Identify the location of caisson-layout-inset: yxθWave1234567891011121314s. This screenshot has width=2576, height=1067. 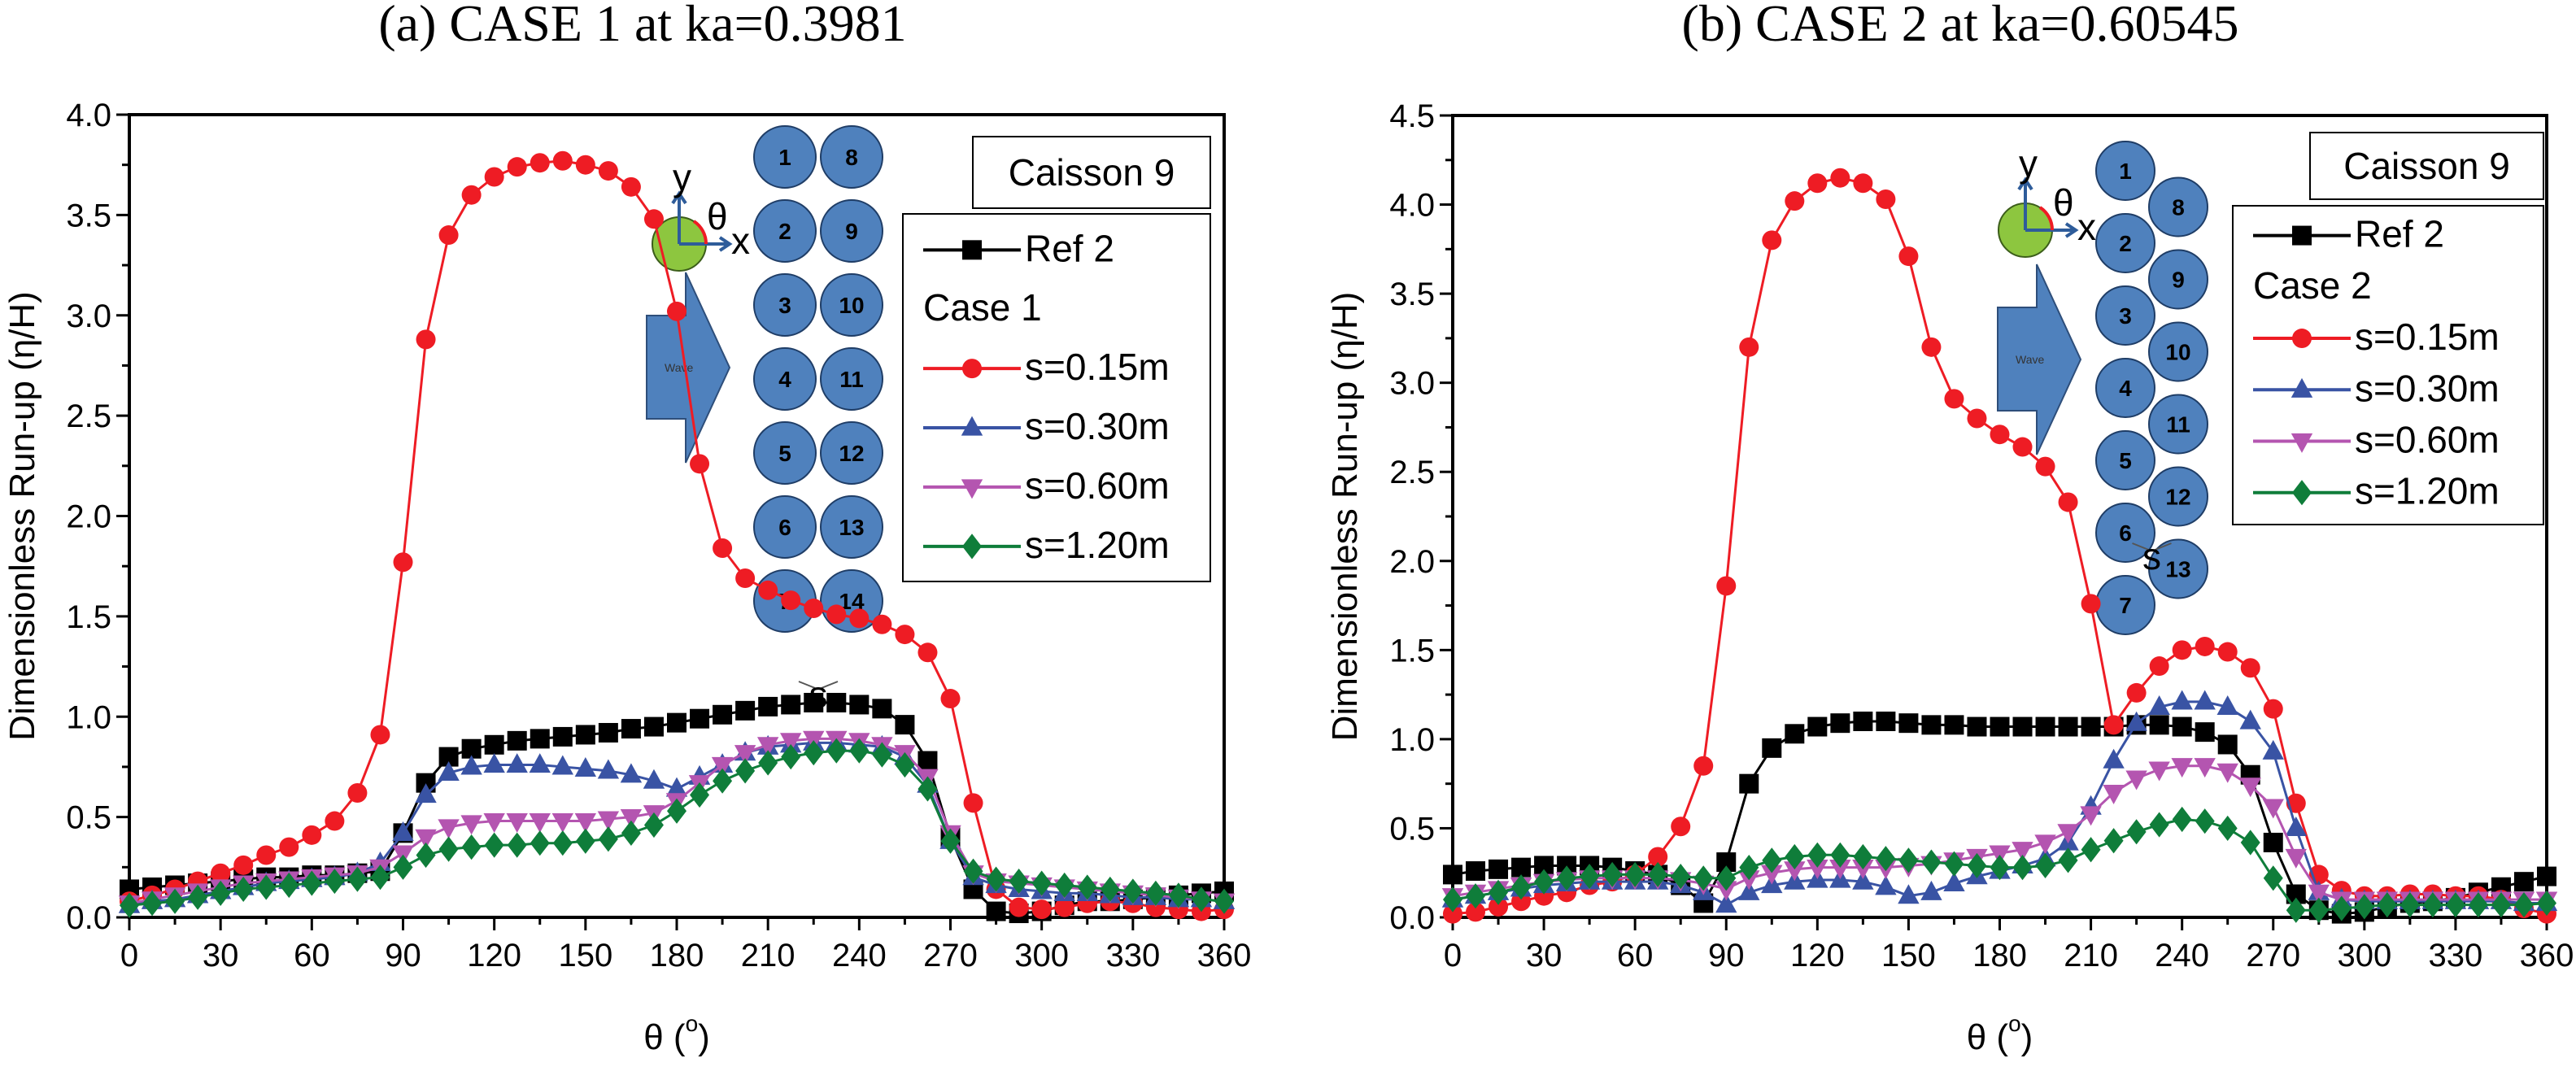
(764, 420).